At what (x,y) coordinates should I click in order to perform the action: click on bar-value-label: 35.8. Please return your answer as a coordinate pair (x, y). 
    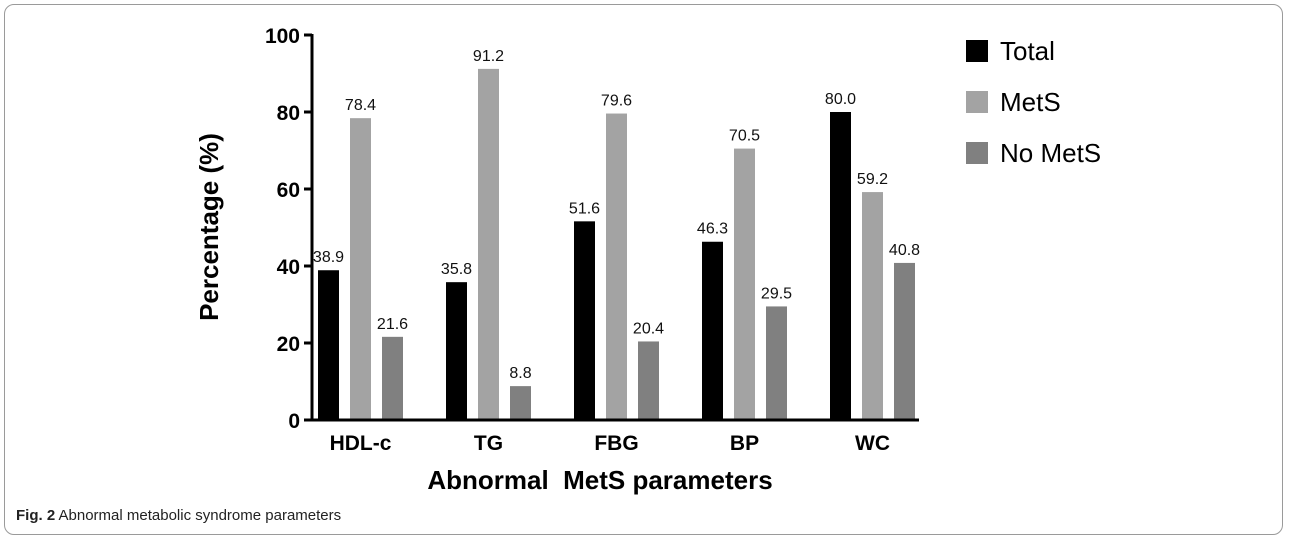
    Looking at the image, I should click on (456, 269).